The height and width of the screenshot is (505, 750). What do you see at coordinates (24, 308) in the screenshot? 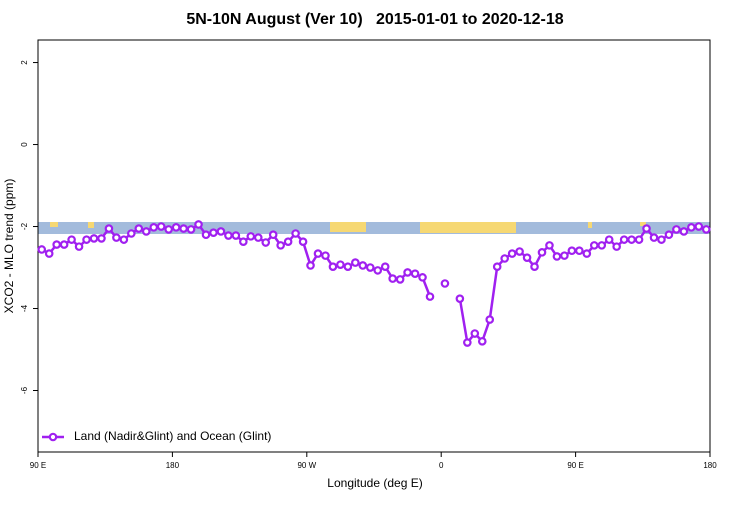
I see `y-tick-label: -4` at bounding box center [24, 308].